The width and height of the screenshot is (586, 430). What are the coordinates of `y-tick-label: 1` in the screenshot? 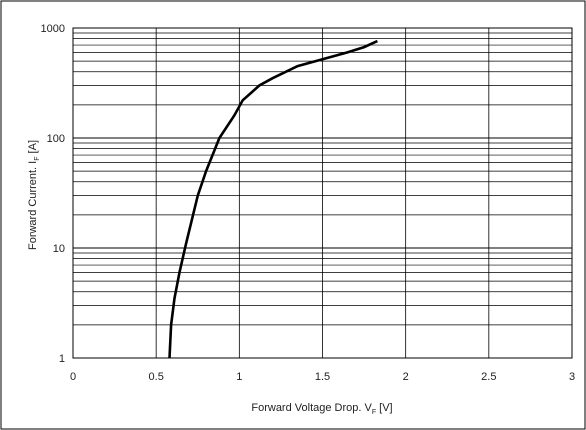 It's located at (62, 359).